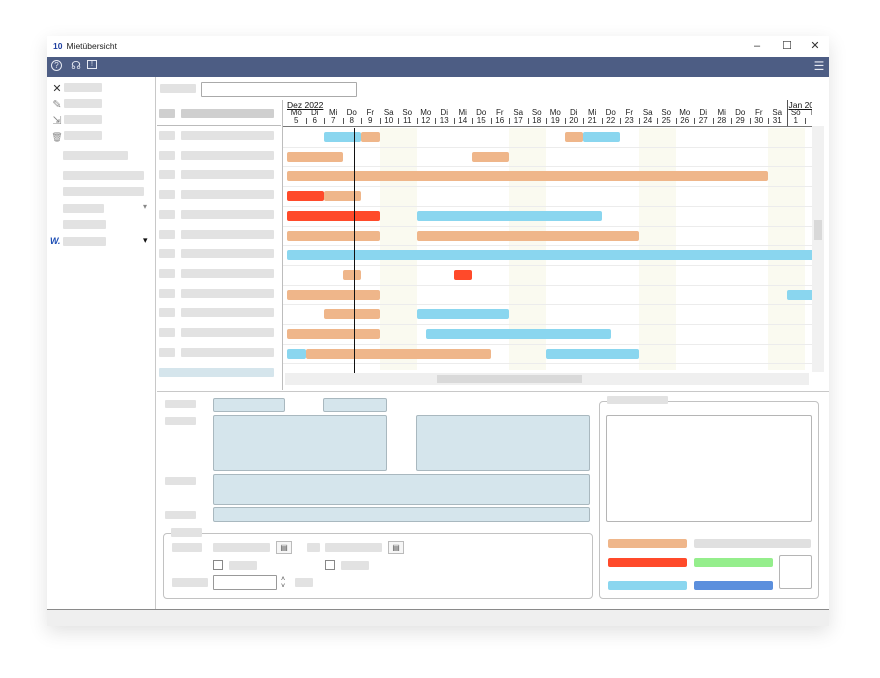  I want to click on date-from-input, so click(241, 547).